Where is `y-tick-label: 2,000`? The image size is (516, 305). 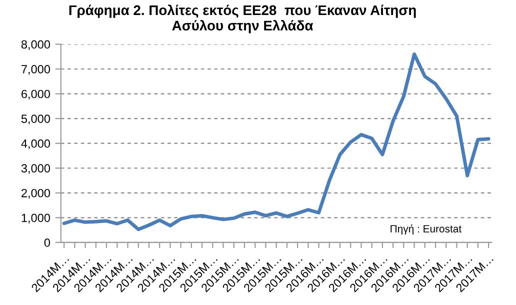 y-tick-label: 2,000 is located at coordinates (36, 193).